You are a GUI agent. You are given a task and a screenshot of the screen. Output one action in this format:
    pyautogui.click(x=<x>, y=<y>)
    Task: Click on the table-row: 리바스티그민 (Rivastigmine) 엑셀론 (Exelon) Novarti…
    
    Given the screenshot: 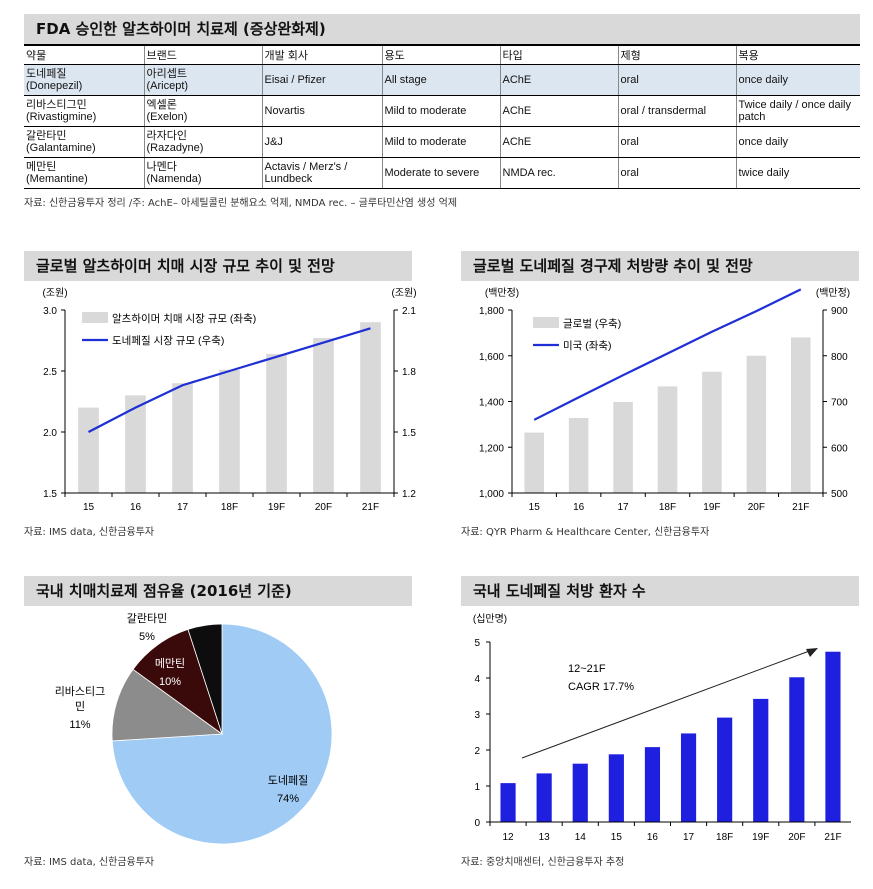 What is the action you would take?
    pyautogui.click(x=442, y=111)
    